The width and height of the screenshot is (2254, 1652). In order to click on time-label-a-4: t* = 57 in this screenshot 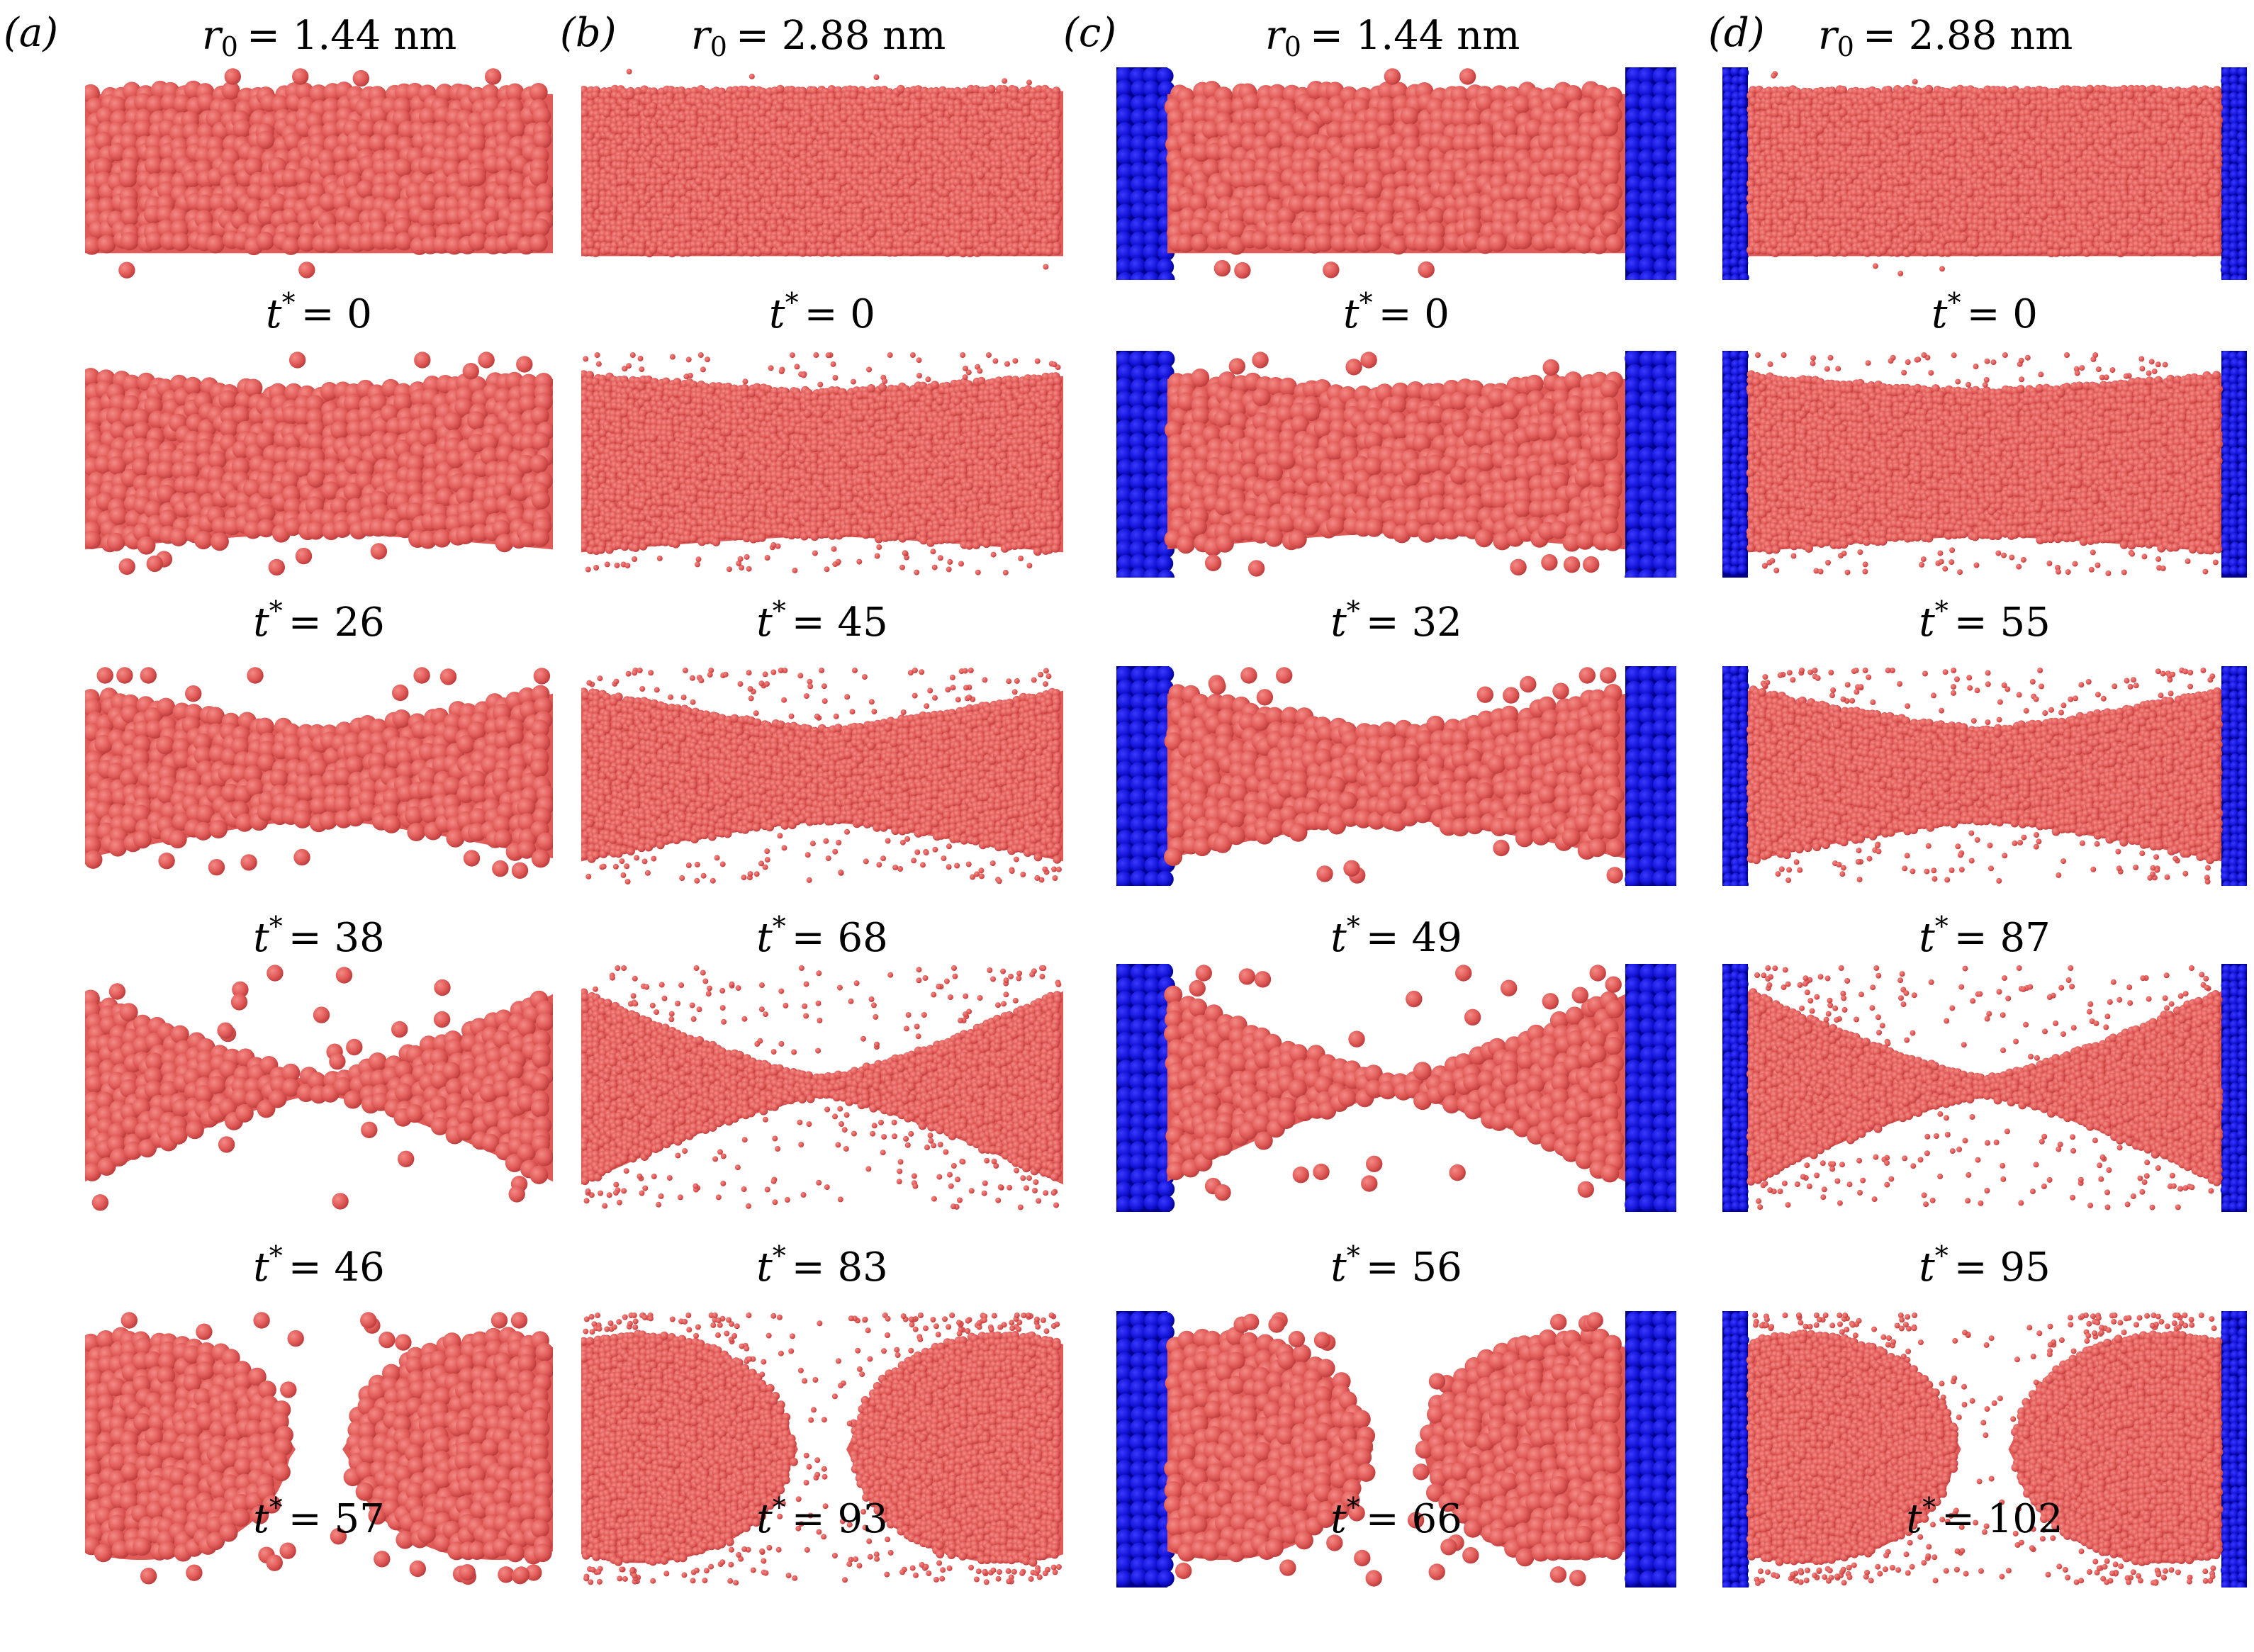, I will do `click(319, 1517)`.